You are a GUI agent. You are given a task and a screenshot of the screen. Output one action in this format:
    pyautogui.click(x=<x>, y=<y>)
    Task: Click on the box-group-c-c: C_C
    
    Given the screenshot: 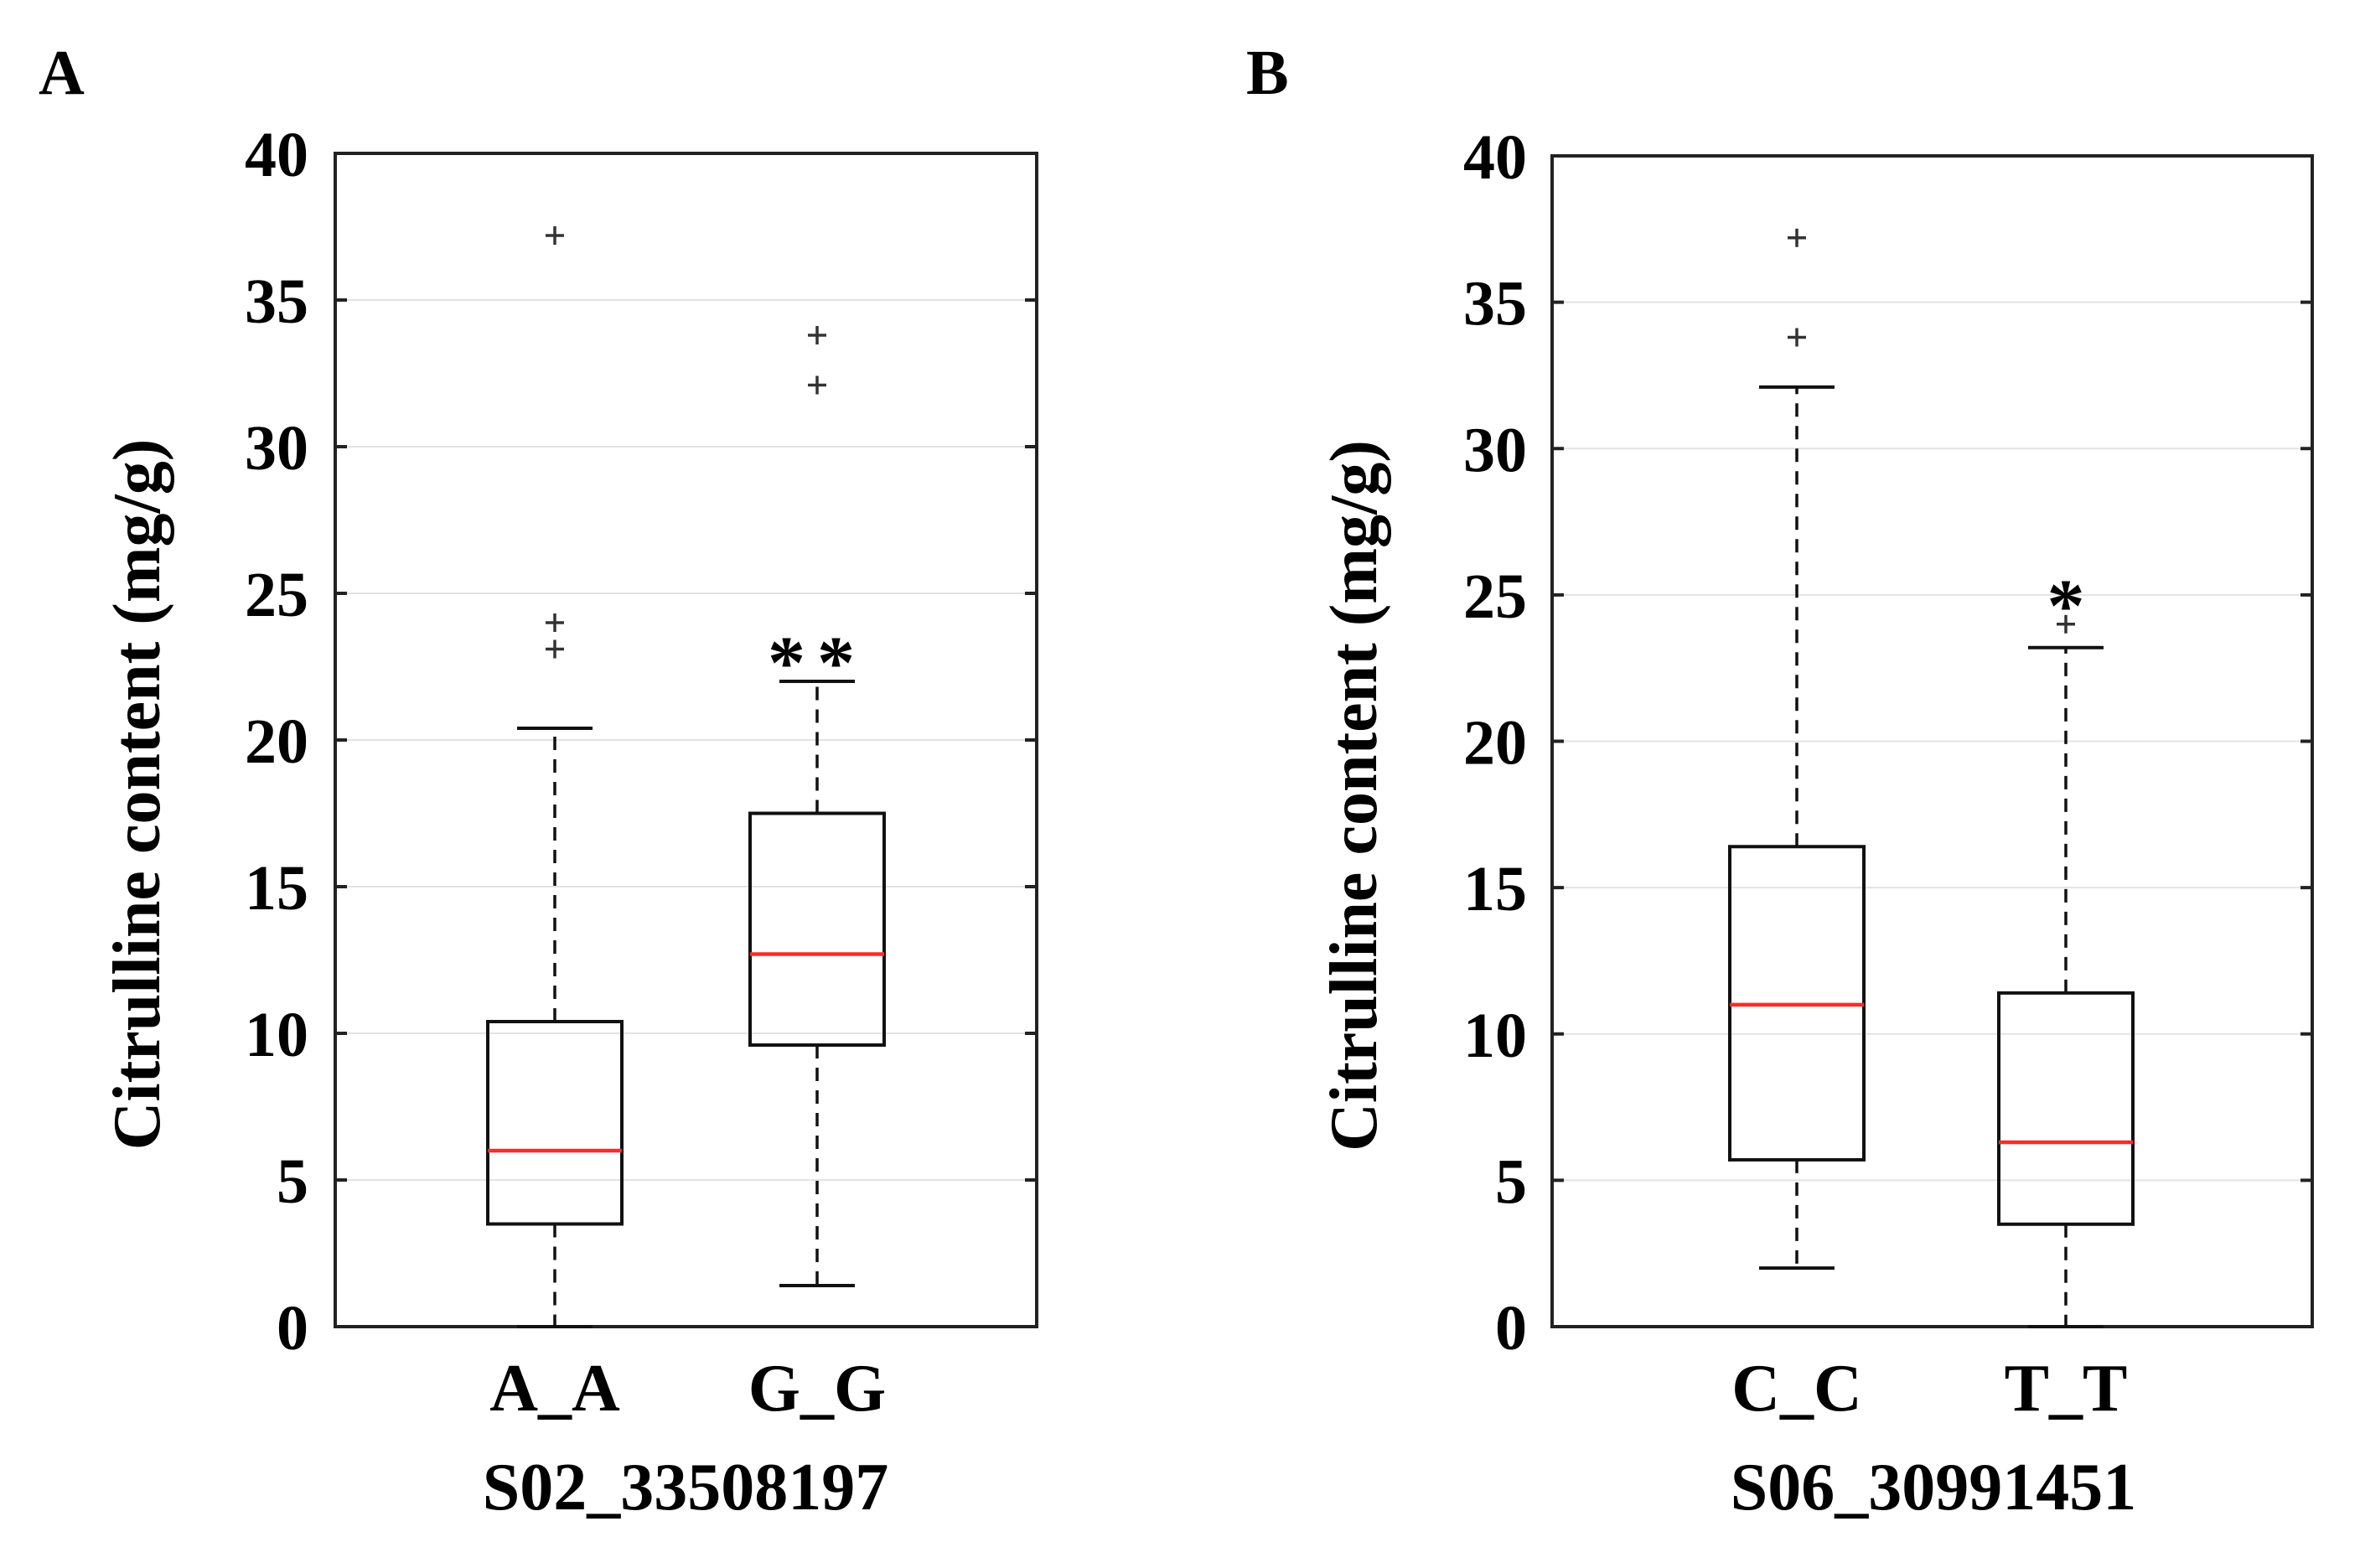 What is the action you would take?
    pyautogui.click(x=1797, y=827)
    